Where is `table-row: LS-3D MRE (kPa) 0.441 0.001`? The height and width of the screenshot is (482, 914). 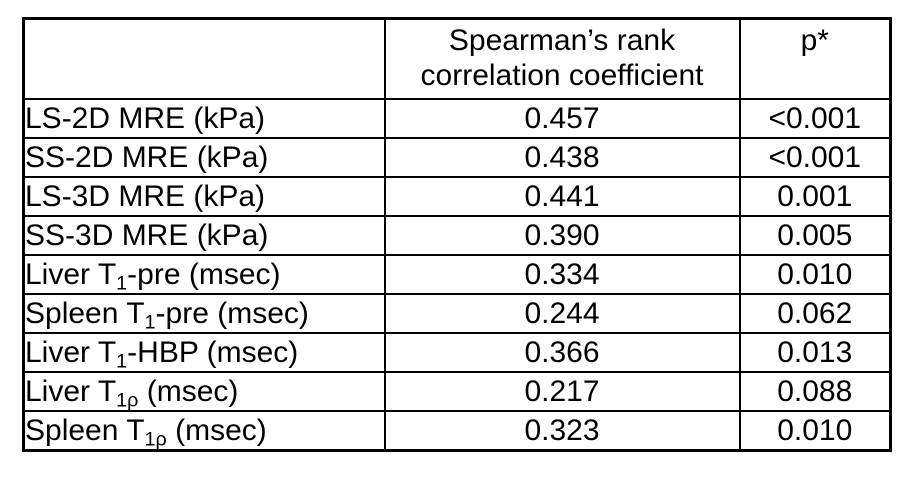 table-row: LS-3D MRE (kPa) 0.441 0.001 is located at coordinates (457, 196).